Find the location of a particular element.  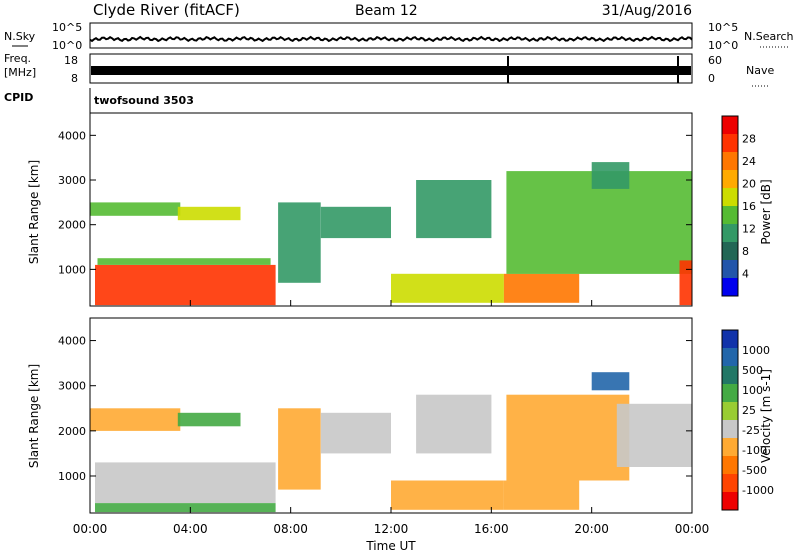

cpid-value: twofsound 3503 is located at coordinates (144, 100).